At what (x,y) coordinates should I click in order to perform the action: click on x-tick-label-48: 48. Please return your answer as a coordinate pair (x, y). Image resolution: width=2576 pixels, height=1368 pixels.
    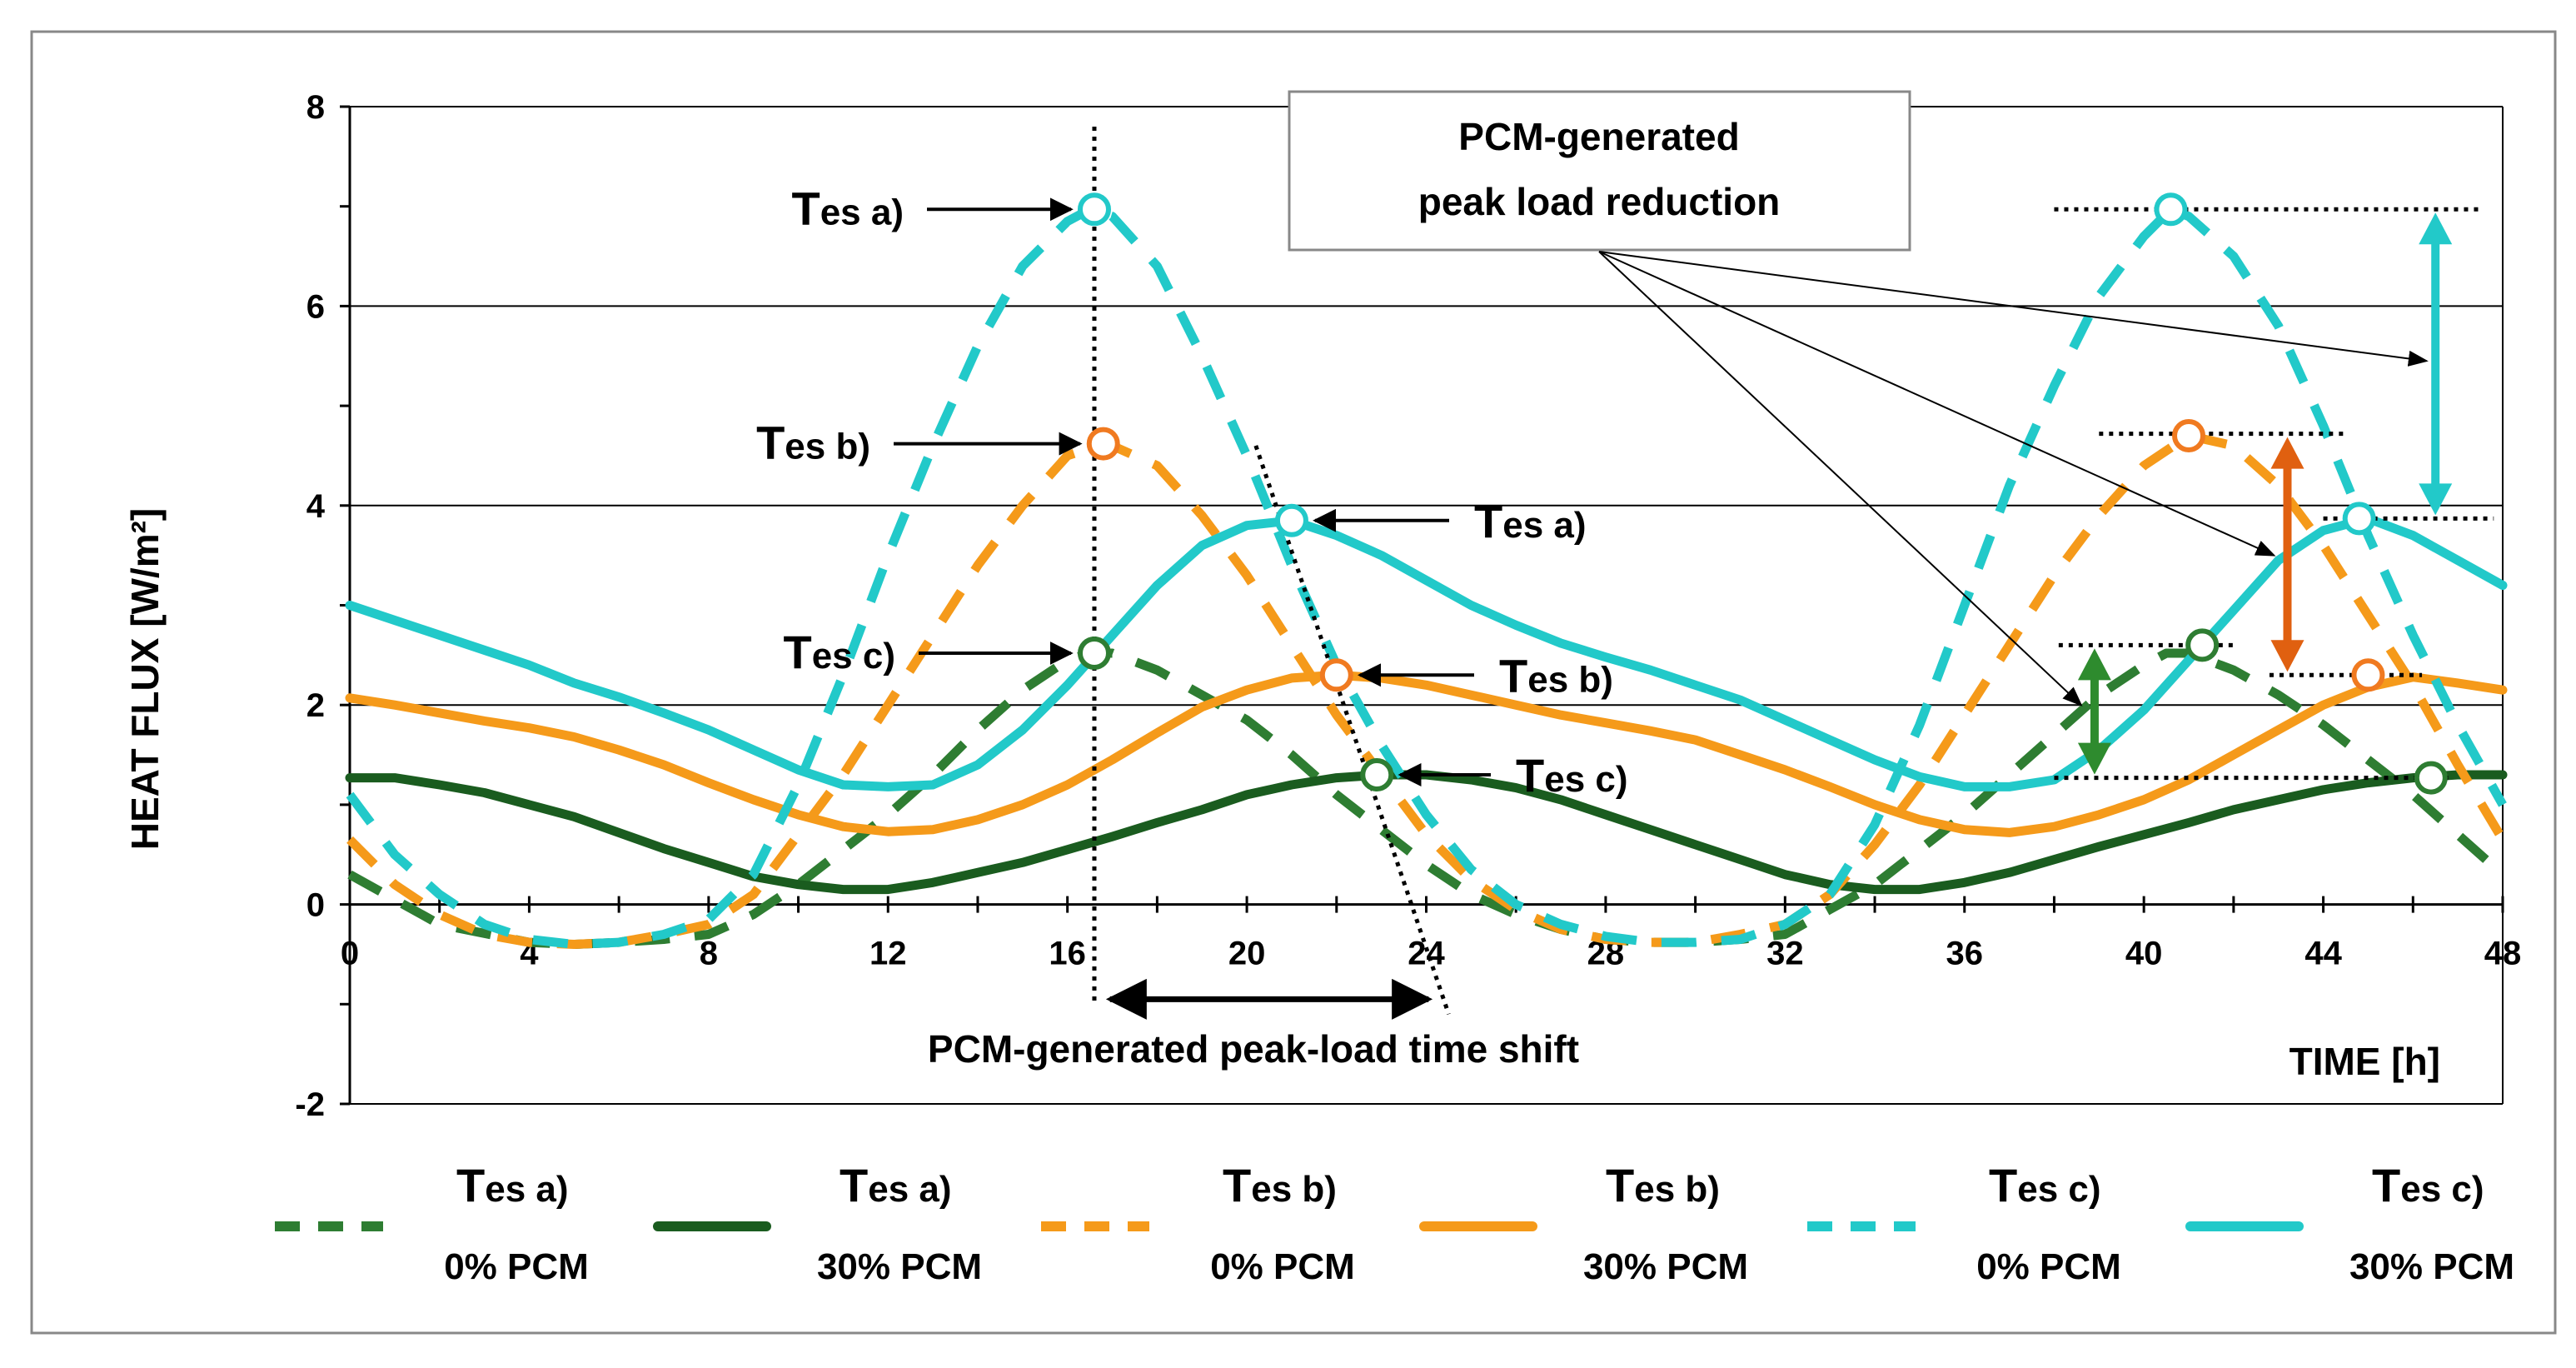
    Looking at the image, I should click on (2503, 954).